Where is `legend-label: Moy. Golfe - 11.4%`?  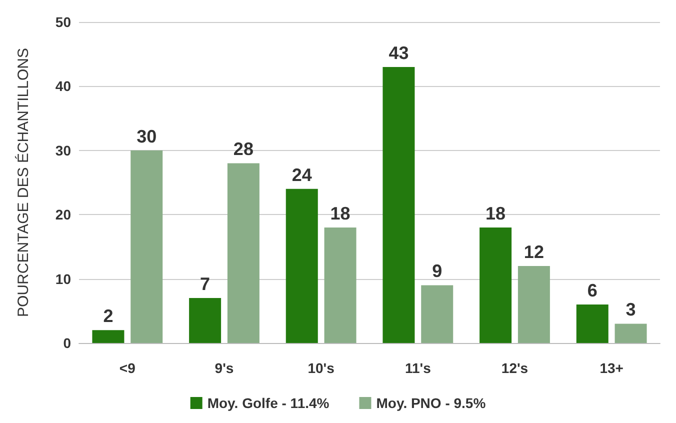 legend-label: Moy. Golfe - 11.4% is located at coordinates (268, 403).